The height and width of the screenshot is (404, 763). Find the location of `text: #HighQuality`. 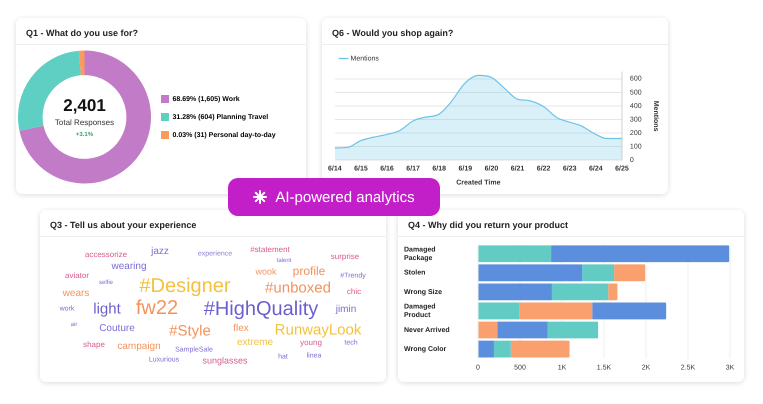

text: #HighQuality is located at coordinates (261, 309).